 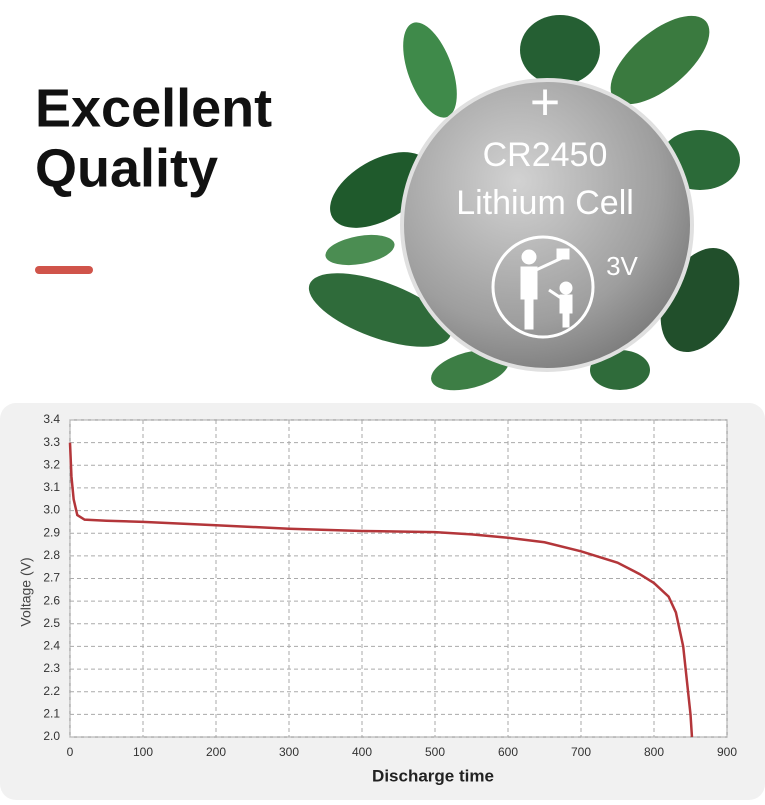 What do you see at coordinates (545, 103) in the screenshot?
I see `battery-polarity: +` at bounding box center [545, 103].